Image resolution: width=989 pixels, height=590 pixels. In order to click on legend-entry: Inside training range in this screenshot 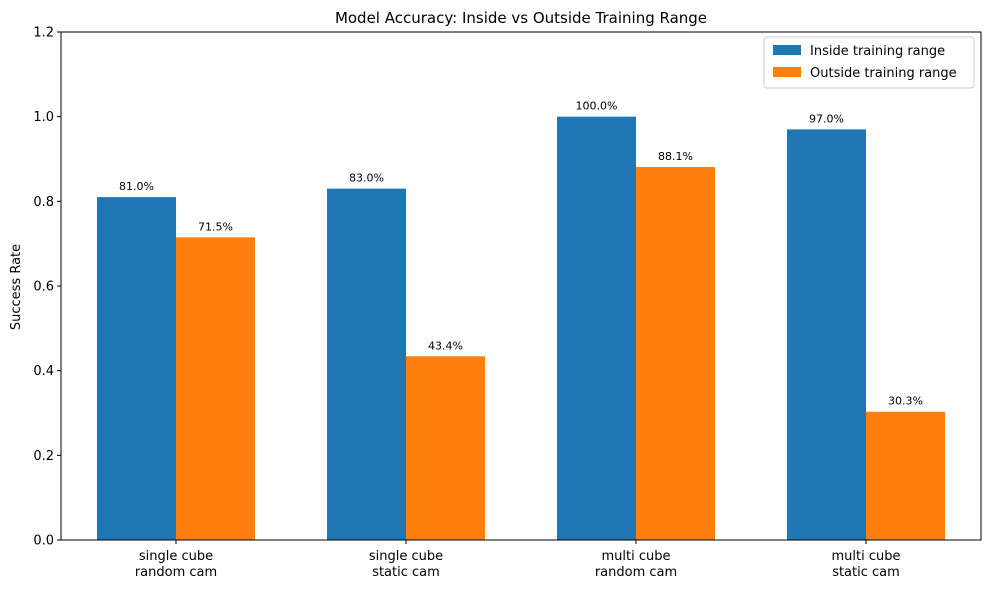, I will do `click(877, 51)`.